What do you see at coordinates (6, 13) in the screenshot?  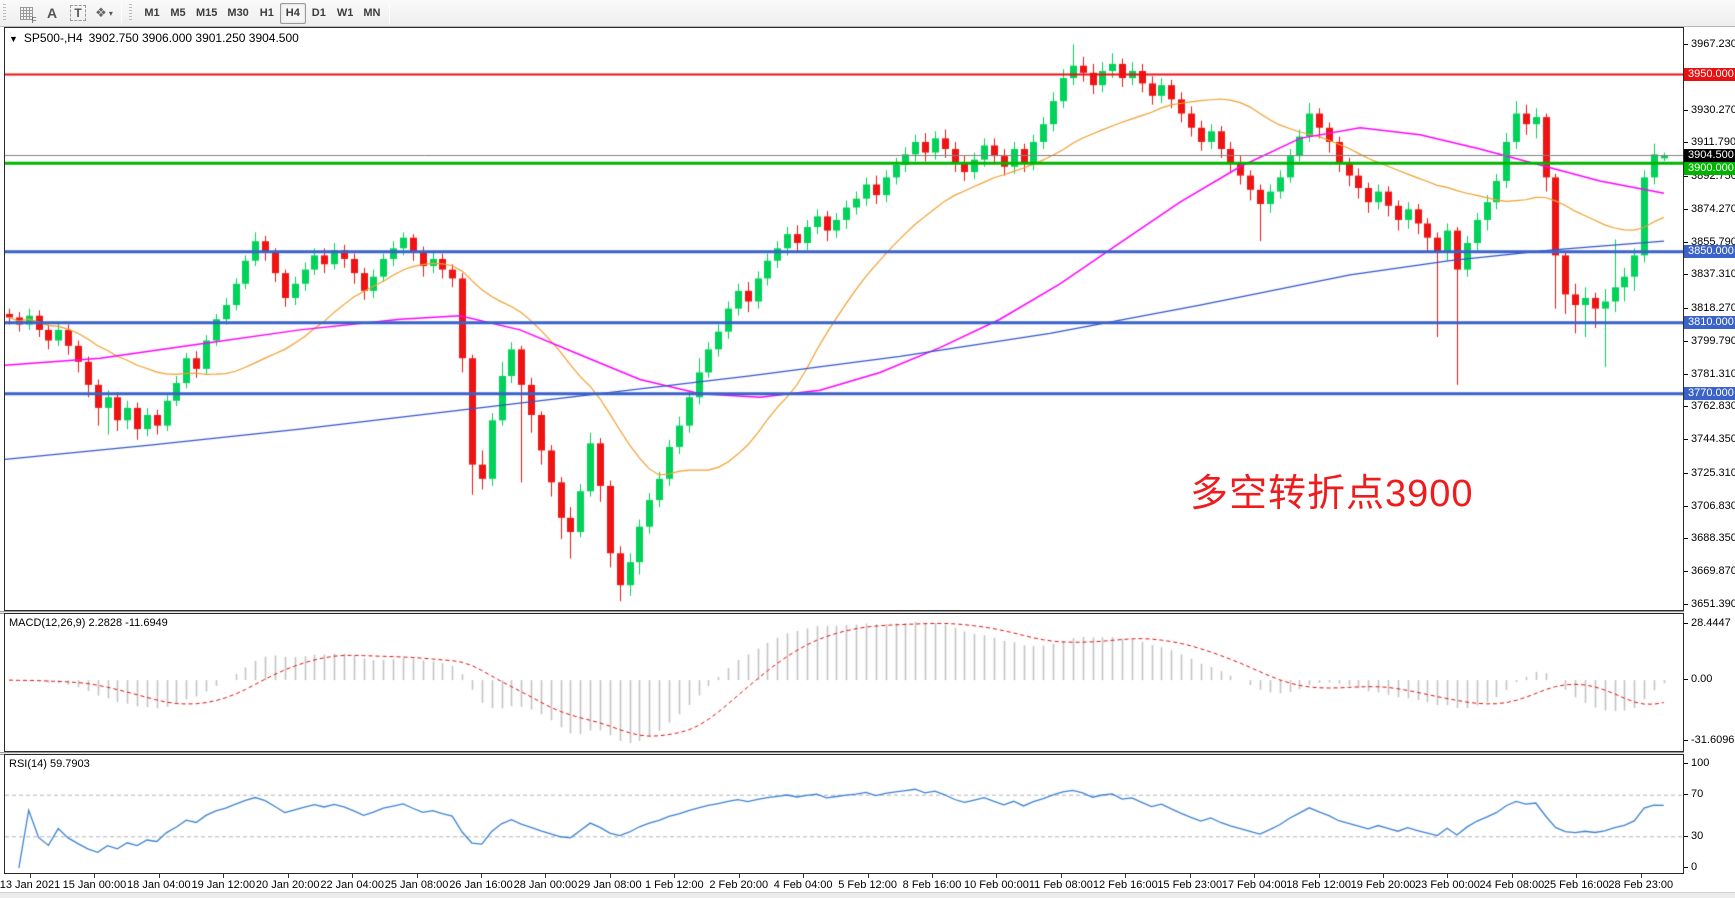 I see `toolbar-grip` at bounding box center [6, 13].